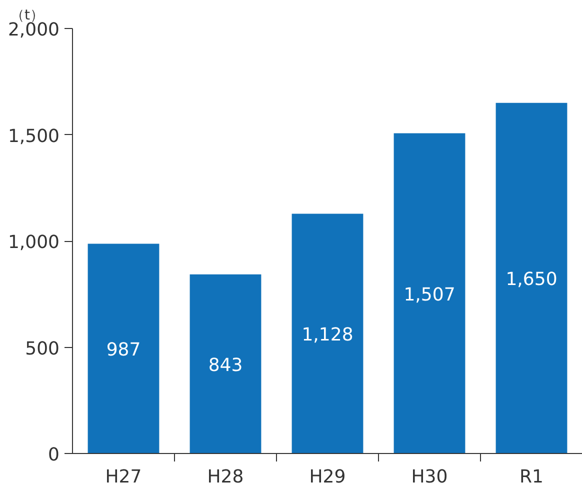  What do you see at coordinates (42, 349) in the screenshot?
I see `y-tick-label: 500` at bounding box center [42, 349].